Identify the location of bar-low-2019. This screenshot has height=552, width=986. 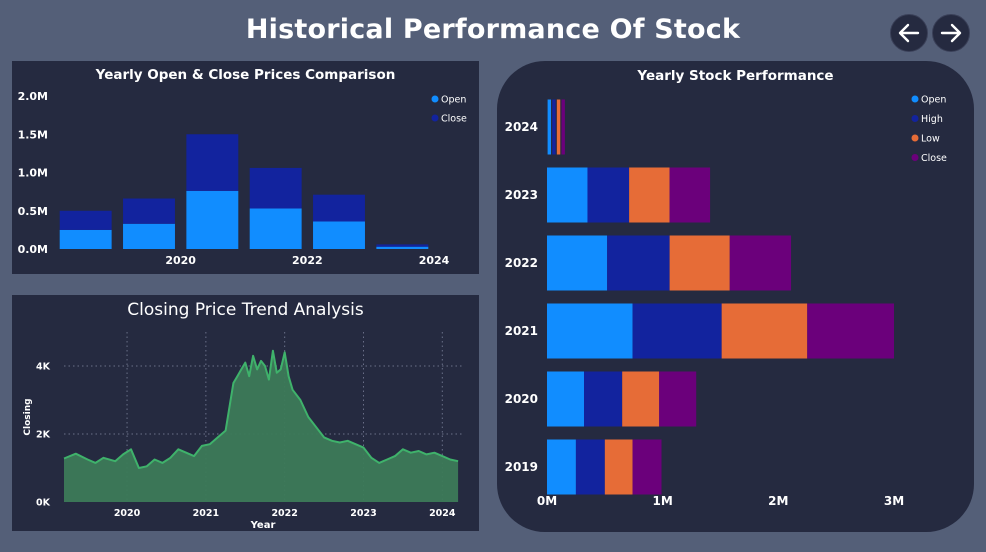
(618, 467).